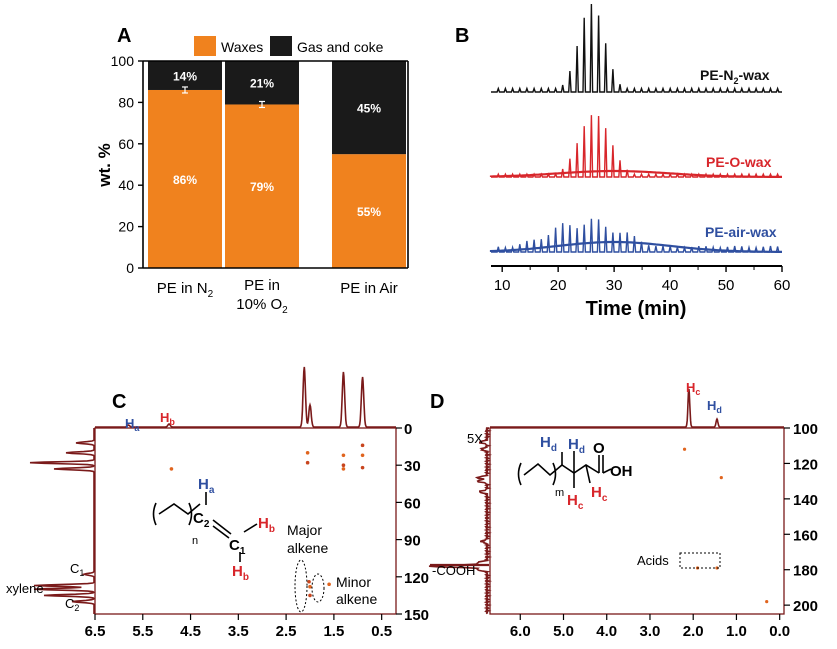 The image size is (837, 649). Describe the element at coordinates (412, 466) in the screenshot. I see `y-tick-label: 30` at that location.